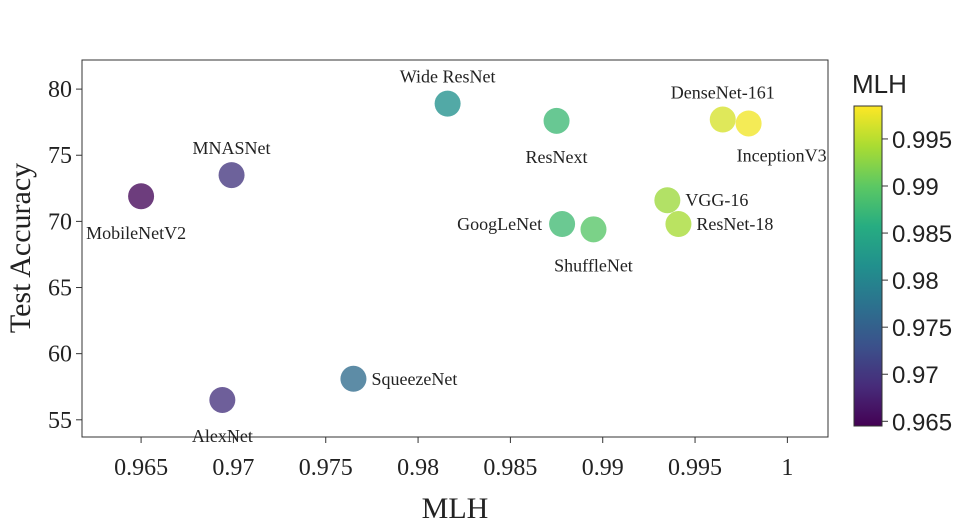 This screenshot has width=966, height=525. I want to click on colorbar-tick-label: 0.995, so click(922, 140).